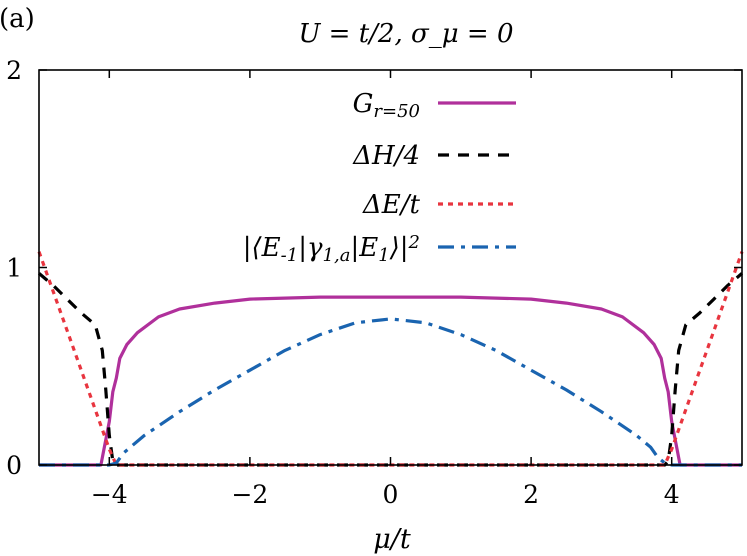 The width and height of the screenshot is (747, 556). Describe the element at coordinates (386, 105) in the screenshot. I see `legend-label-g-r50: Gr=50` at that location.